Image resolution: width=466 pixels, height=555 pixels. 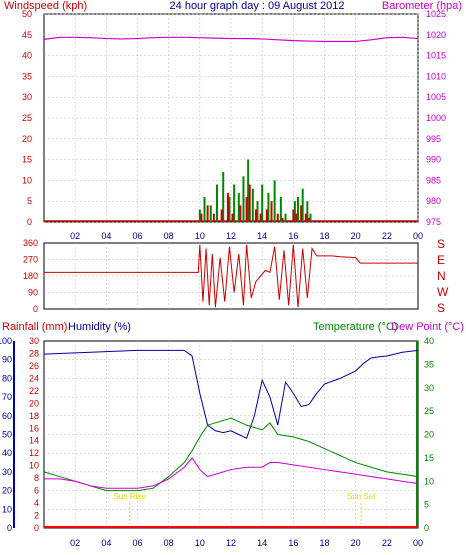 I want to click on baro-line-group, so click(x=231, y=39).